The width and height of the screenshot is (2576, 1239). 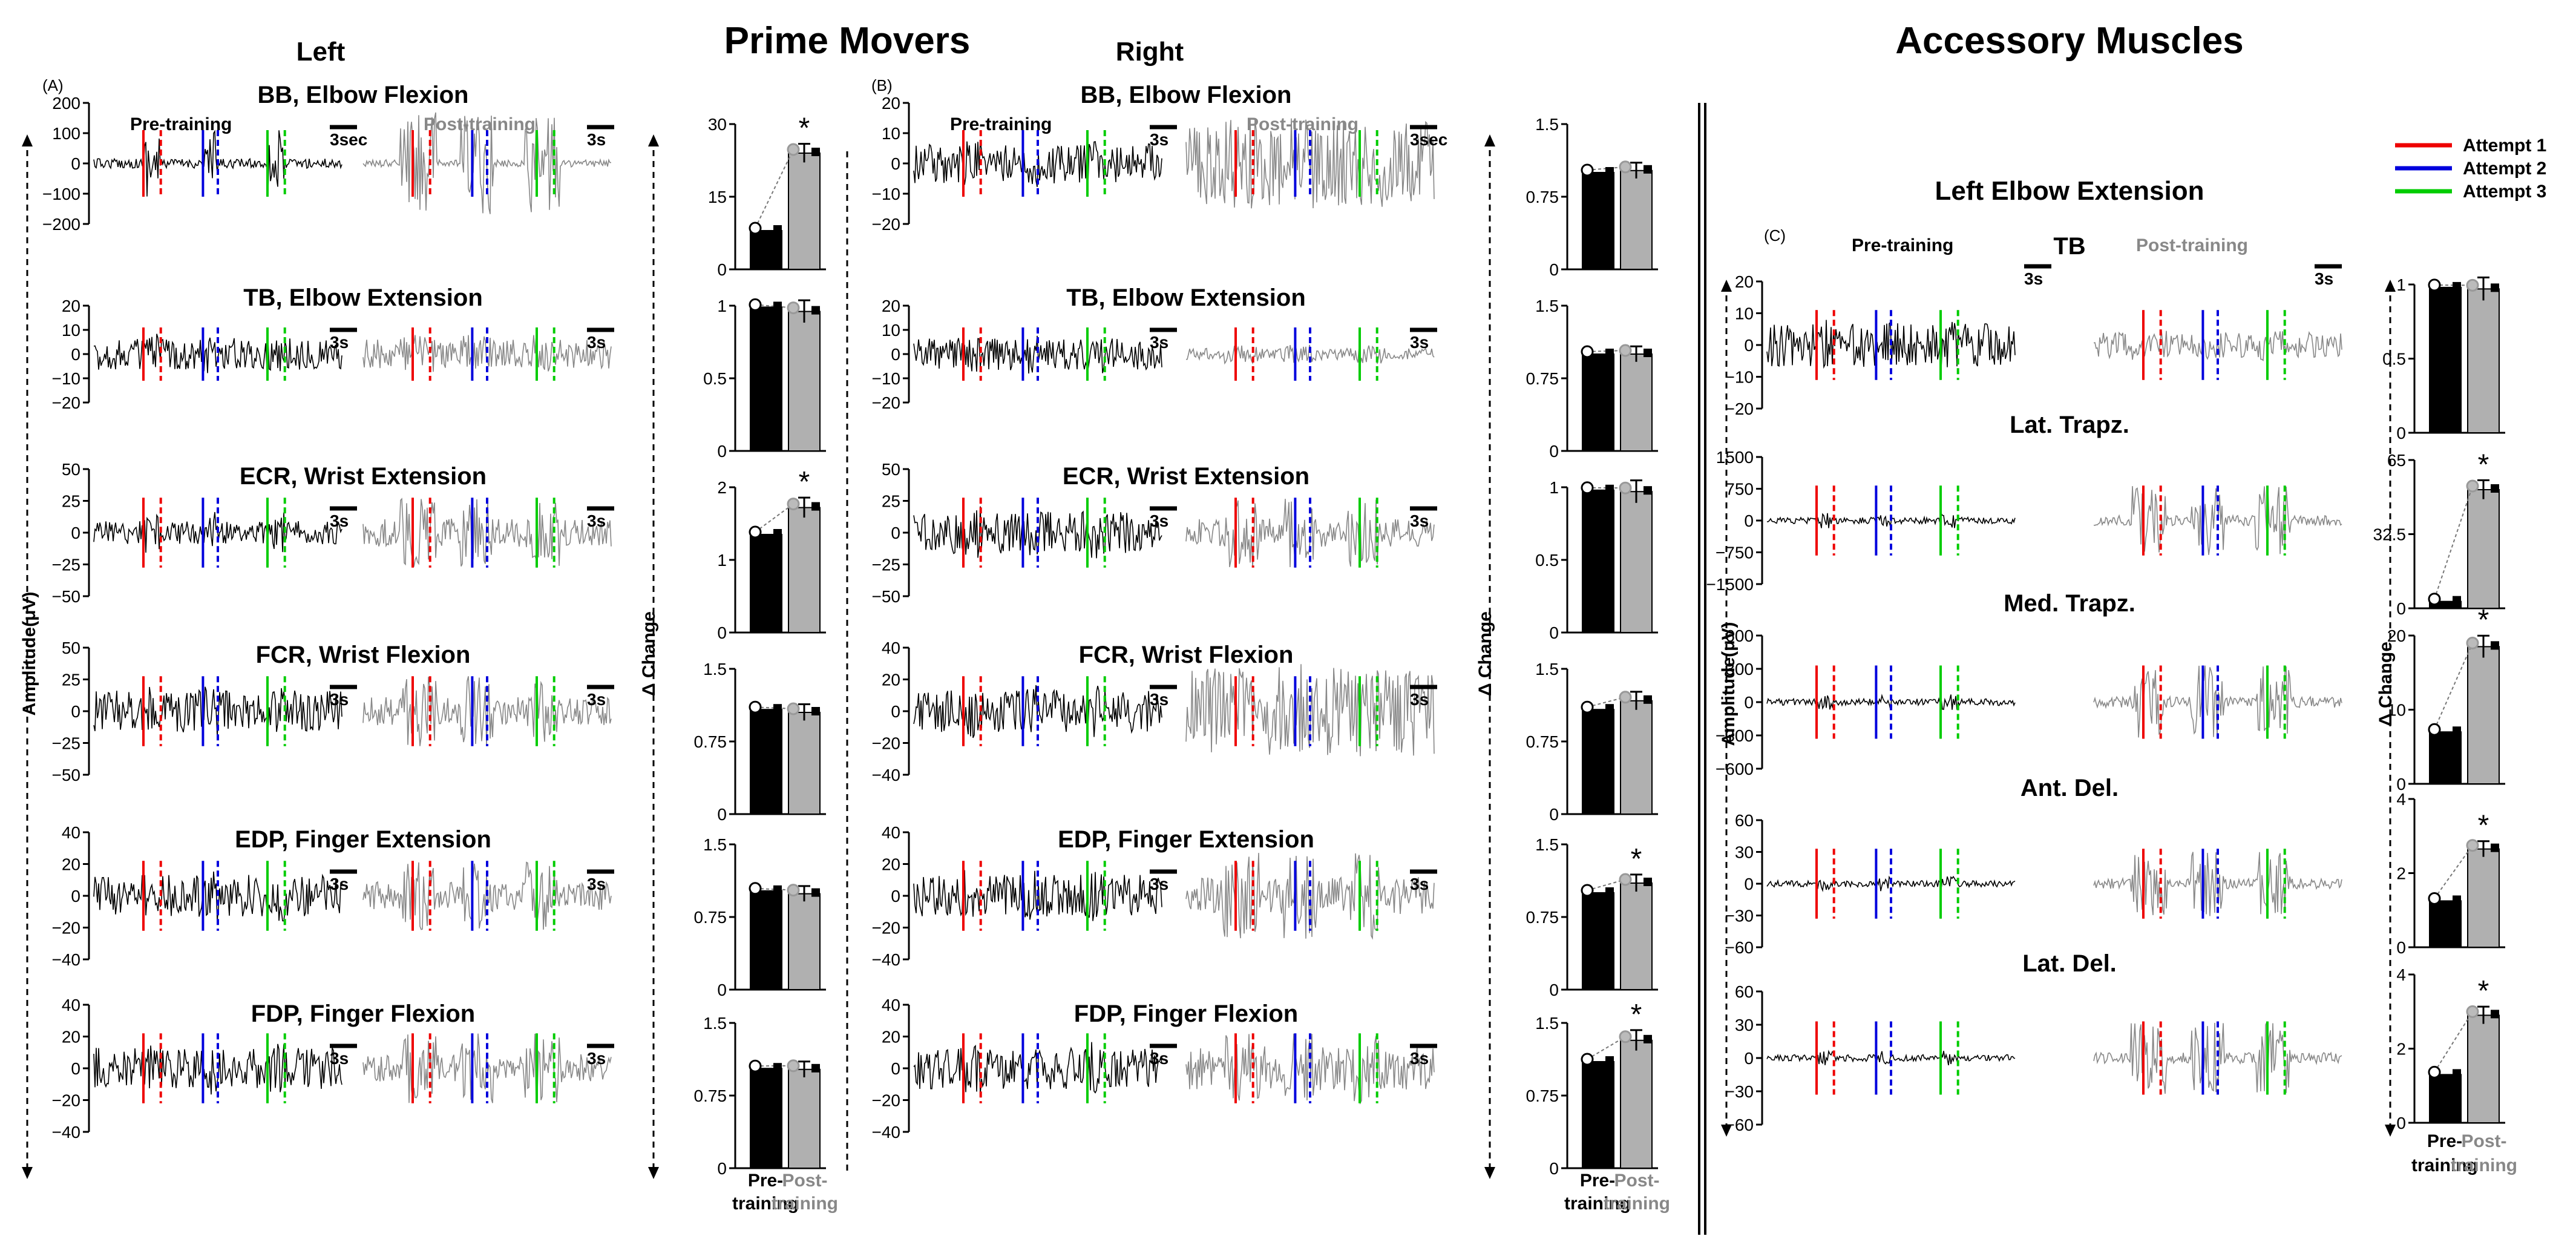 I want to click on panel-a-bar-3-bar-pre, so click(x=766, y=583).